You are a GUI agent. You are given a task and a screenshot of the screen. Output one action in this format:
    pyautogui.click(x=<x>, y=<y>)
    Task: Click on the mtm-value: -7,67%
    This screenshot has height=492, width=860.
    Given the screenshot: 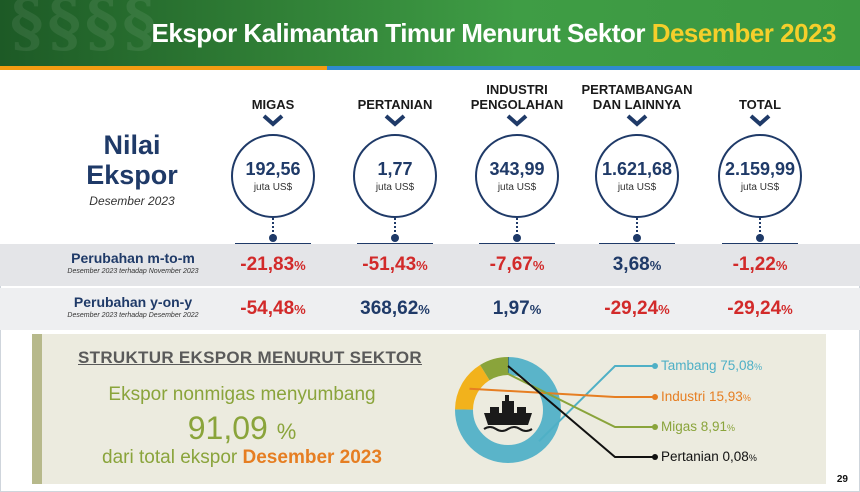 What is the action you would take?
    pyautogui.click(x=517, y=265)
    